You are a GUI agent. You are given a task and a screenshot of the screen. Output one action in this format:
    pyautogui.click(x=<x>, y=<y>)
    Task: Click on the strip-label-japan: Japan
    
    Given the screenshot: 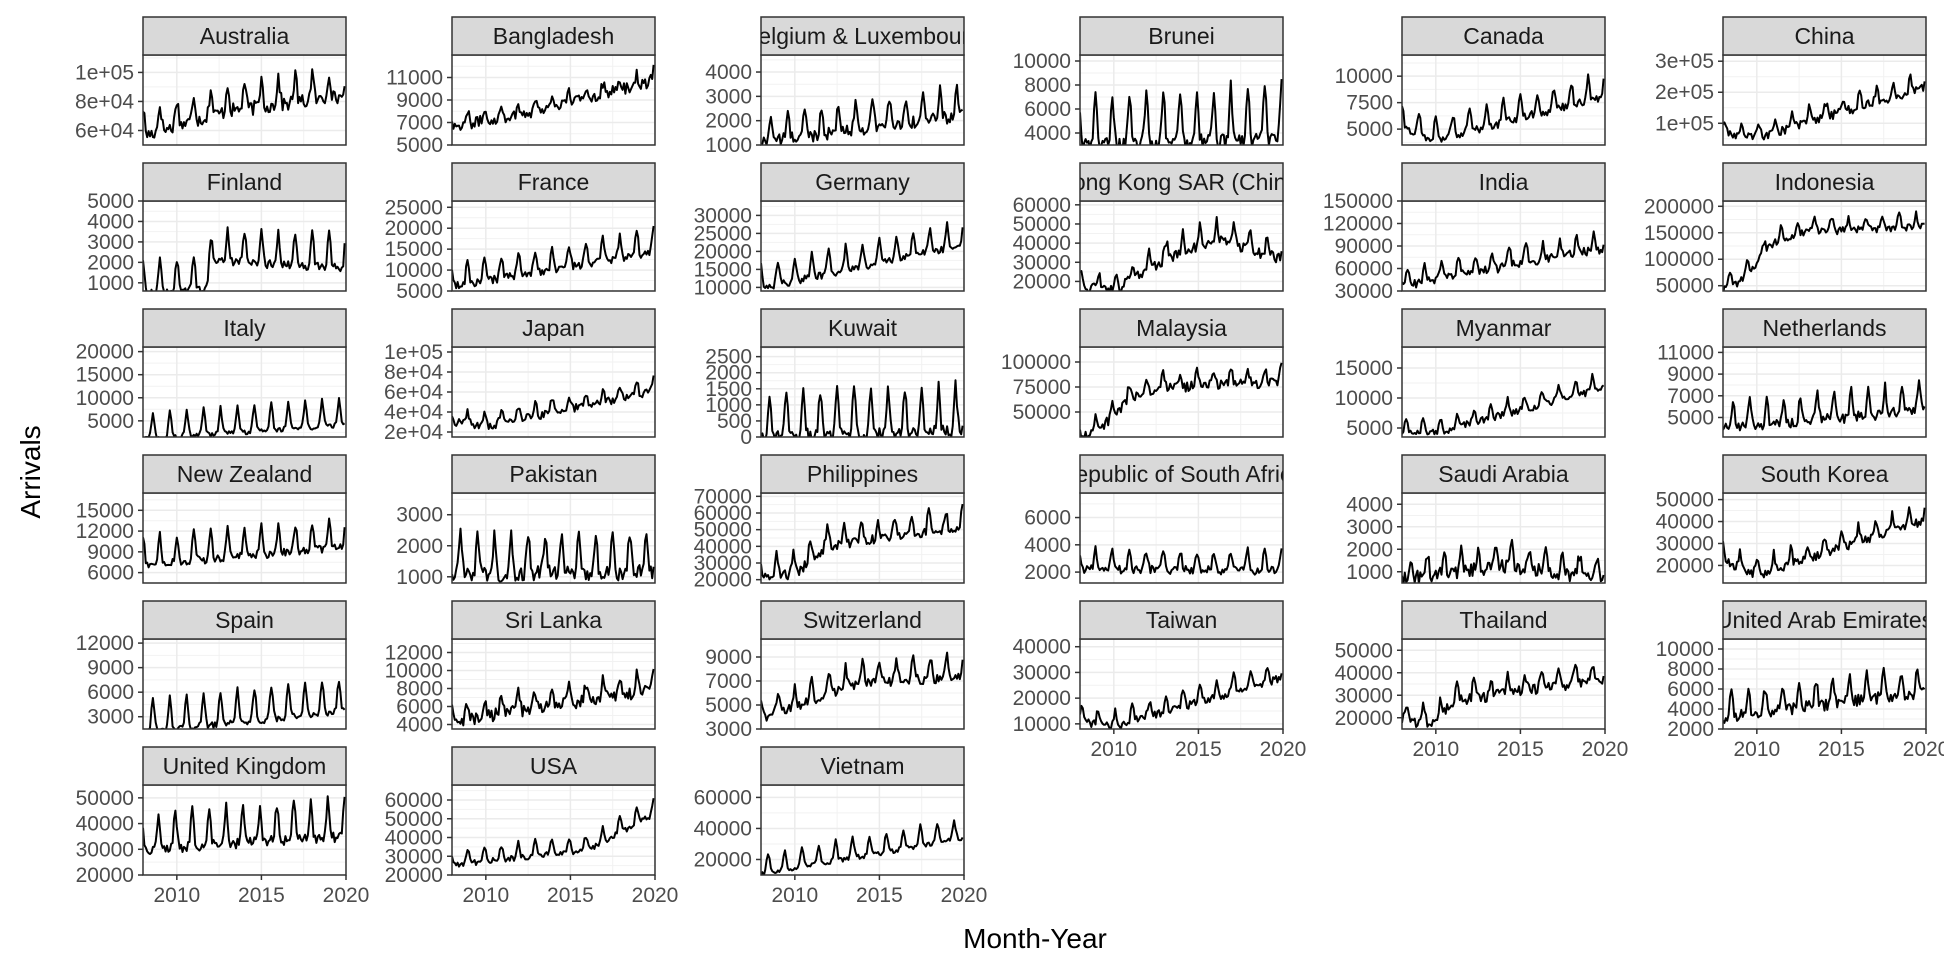 What is the action you would take?
    pyautogui.click(x=553, y=328)
    